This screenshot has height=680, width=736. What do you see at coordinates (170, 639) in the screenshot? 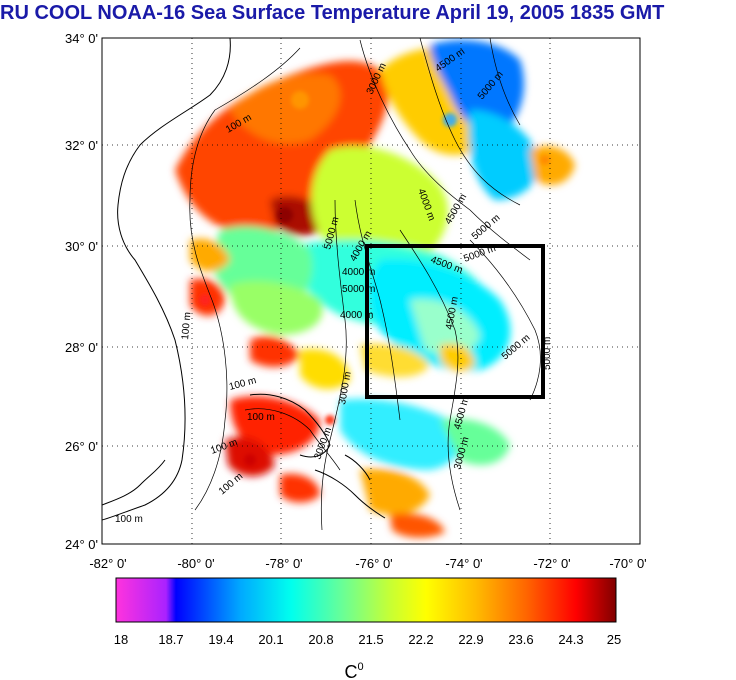
I see `colorbar-tick-label: 18.7` at bounding box center [170, 639].